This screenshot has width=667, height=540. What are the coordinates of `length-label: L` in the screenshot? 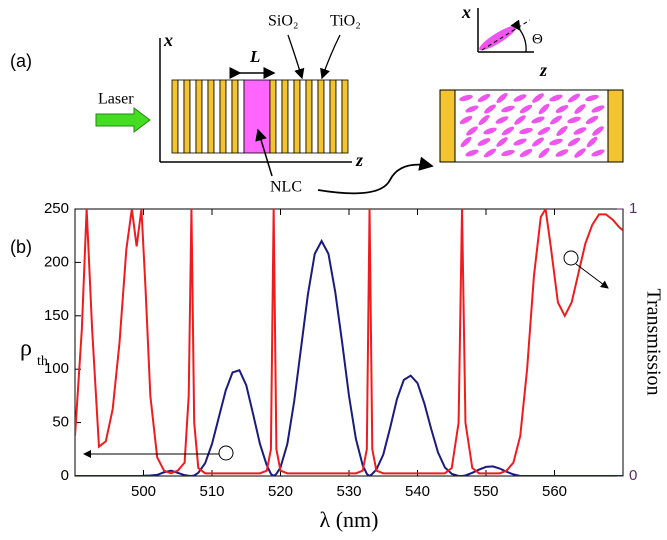 It's located at (254, 56).